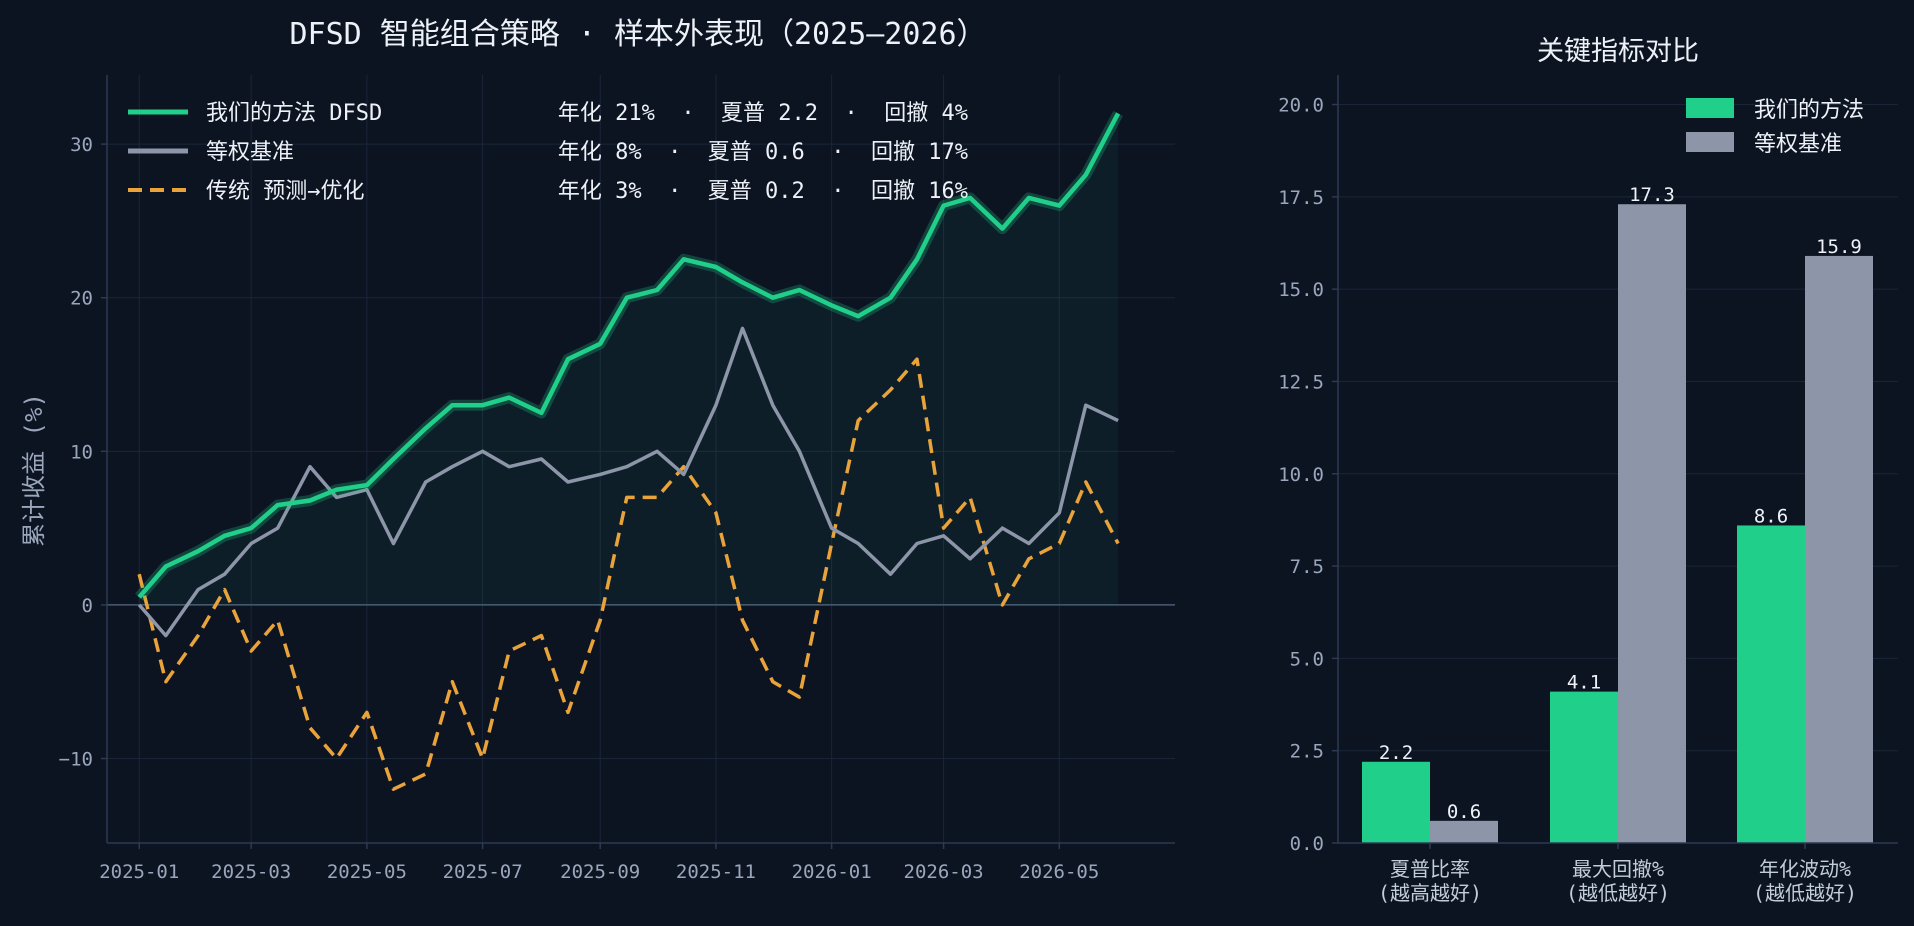 This screenshot has width=1914, height=926. I want to click on bar-value-label: 8.6, so click(1771, 516).